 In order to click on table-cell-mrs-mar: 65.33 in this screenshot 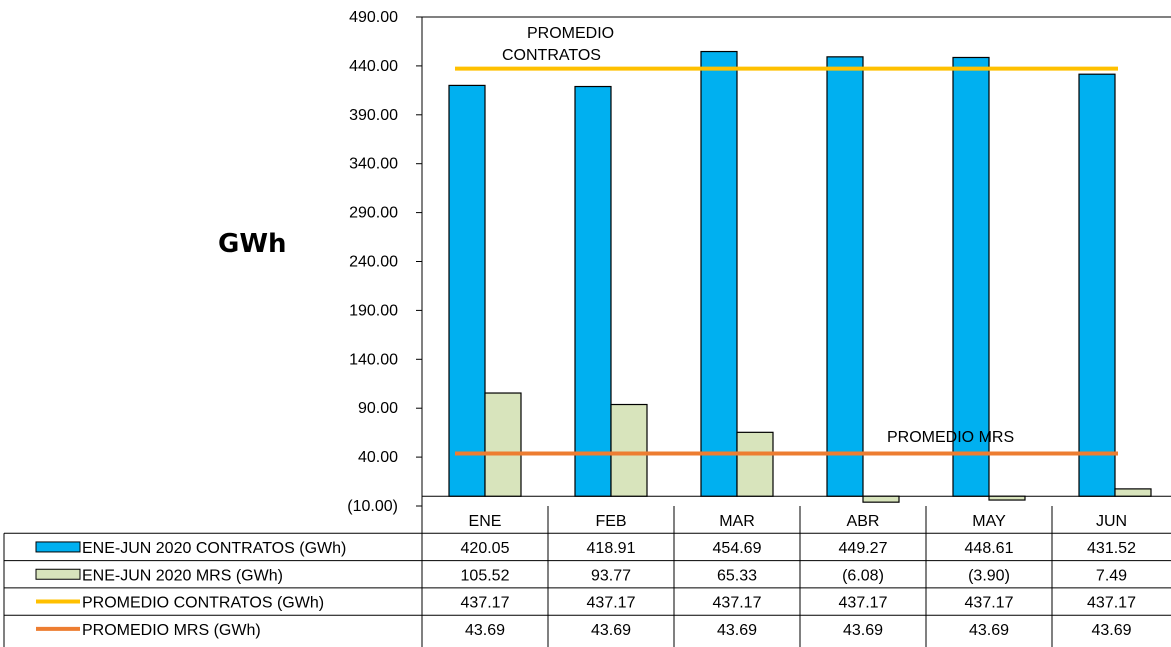, I will do `click(737, 575)`.